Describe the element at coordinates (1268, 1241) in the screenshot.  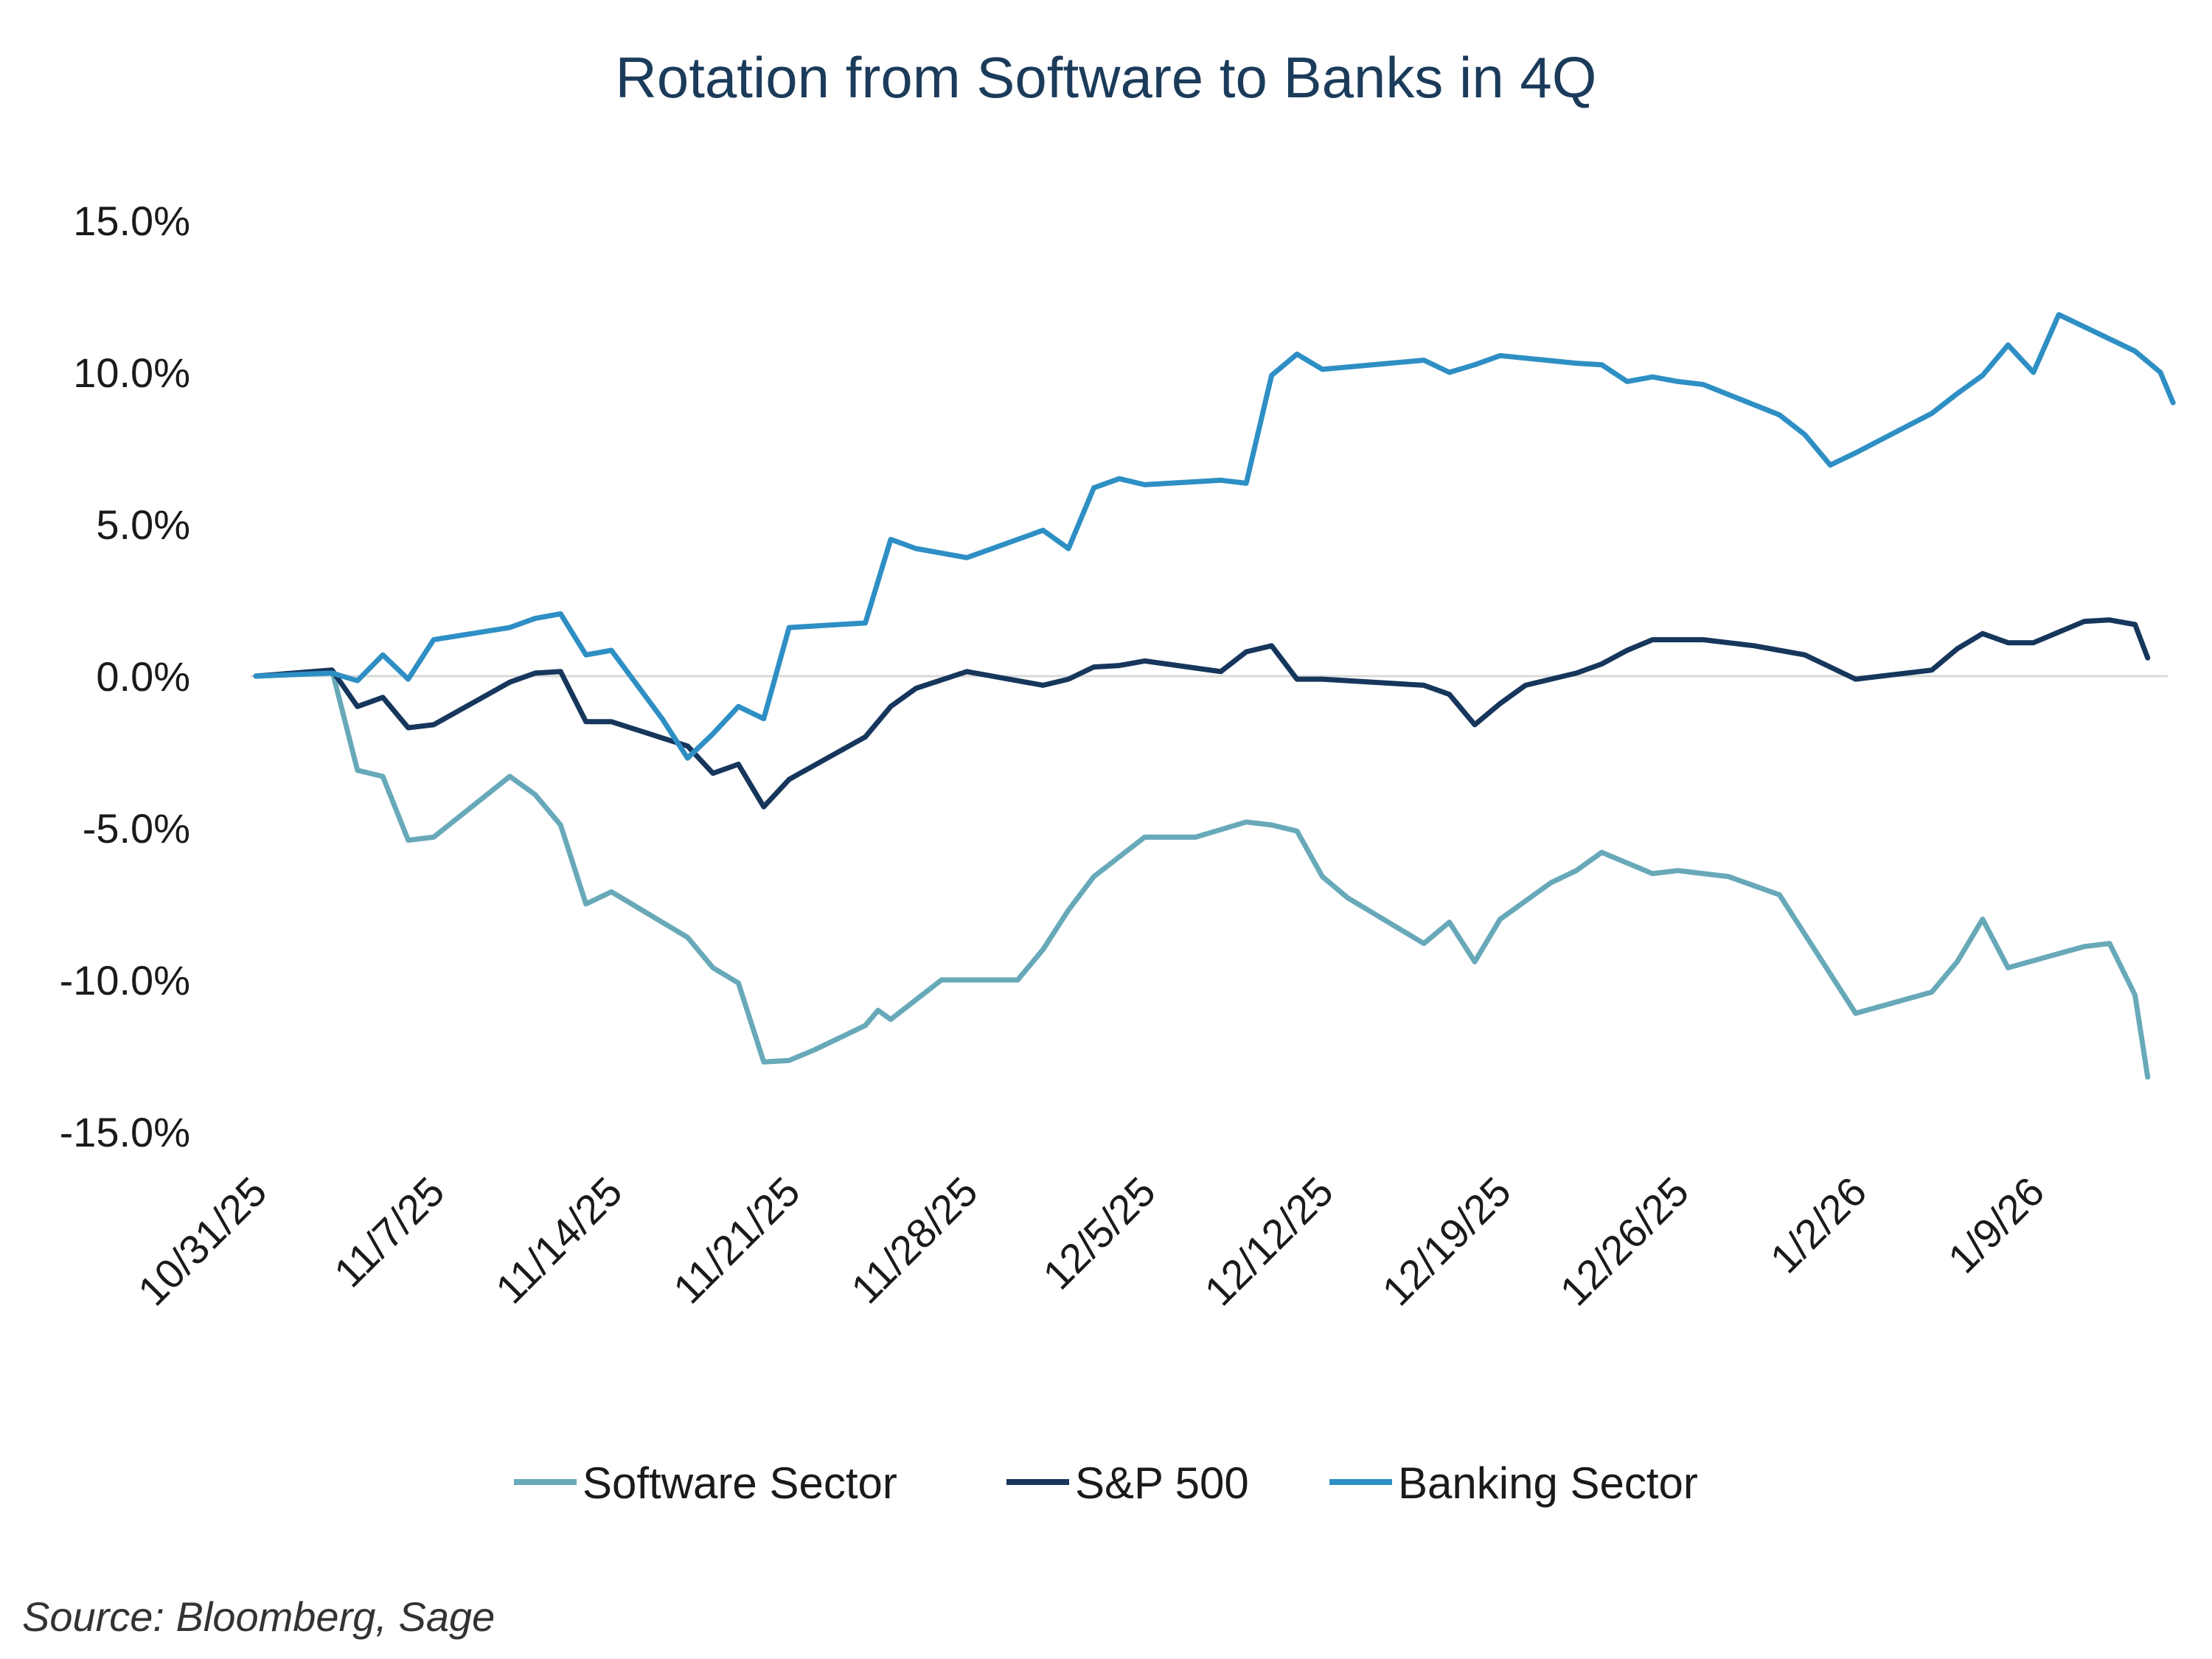
I see `x-tick-label: 12/12/25` at that location.